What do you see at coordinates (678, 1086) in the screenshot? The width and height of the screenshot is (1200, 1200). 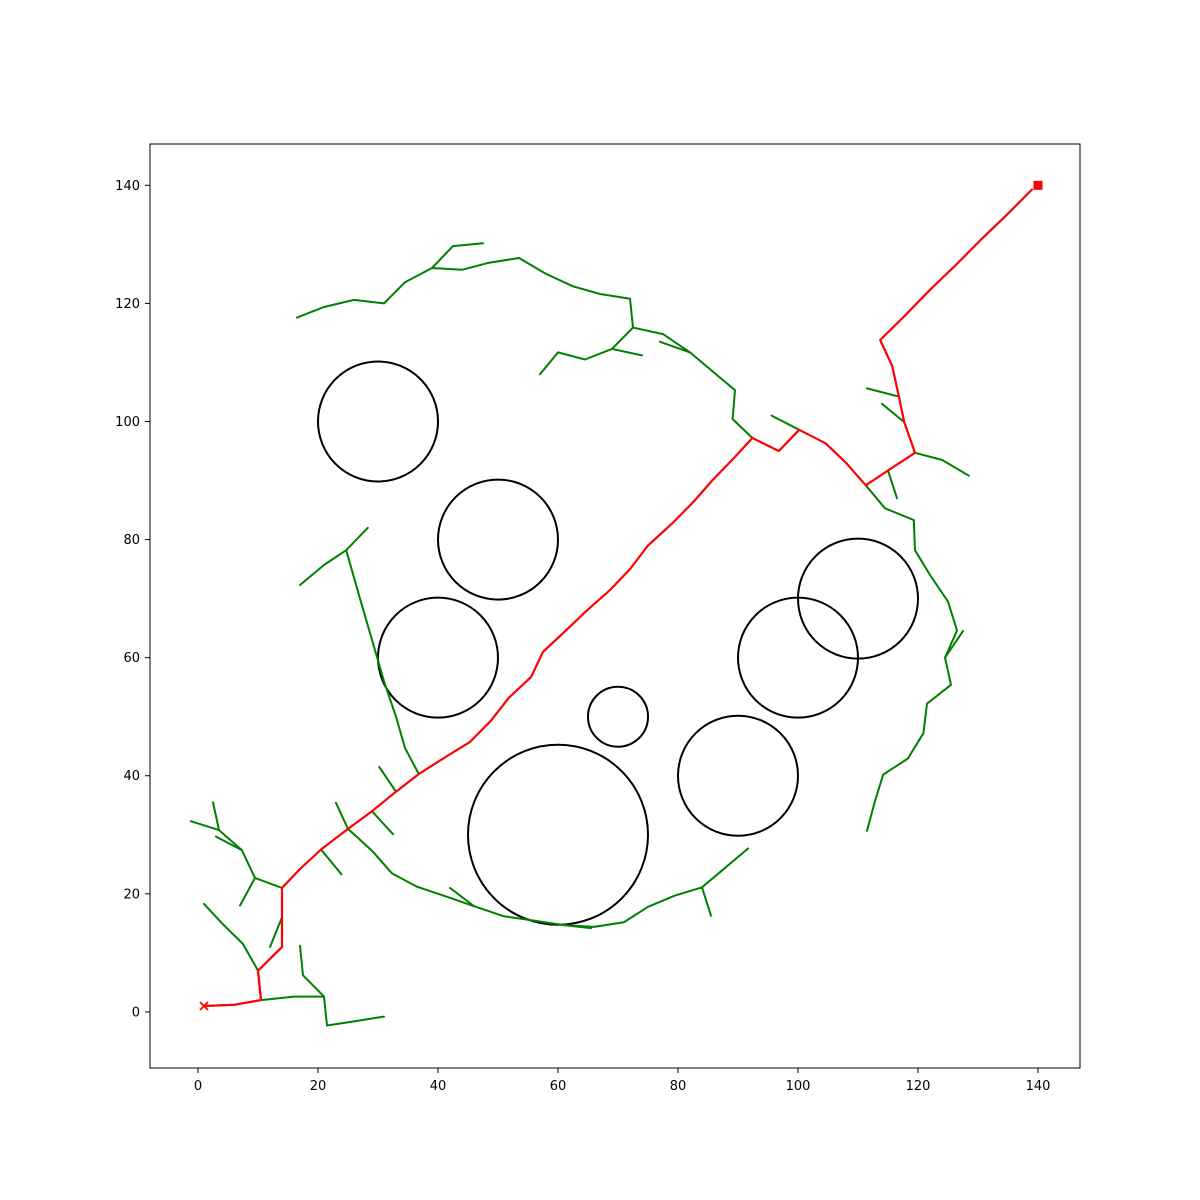 I see `x-tick-label: 80` at bounding box center [678, 1086].